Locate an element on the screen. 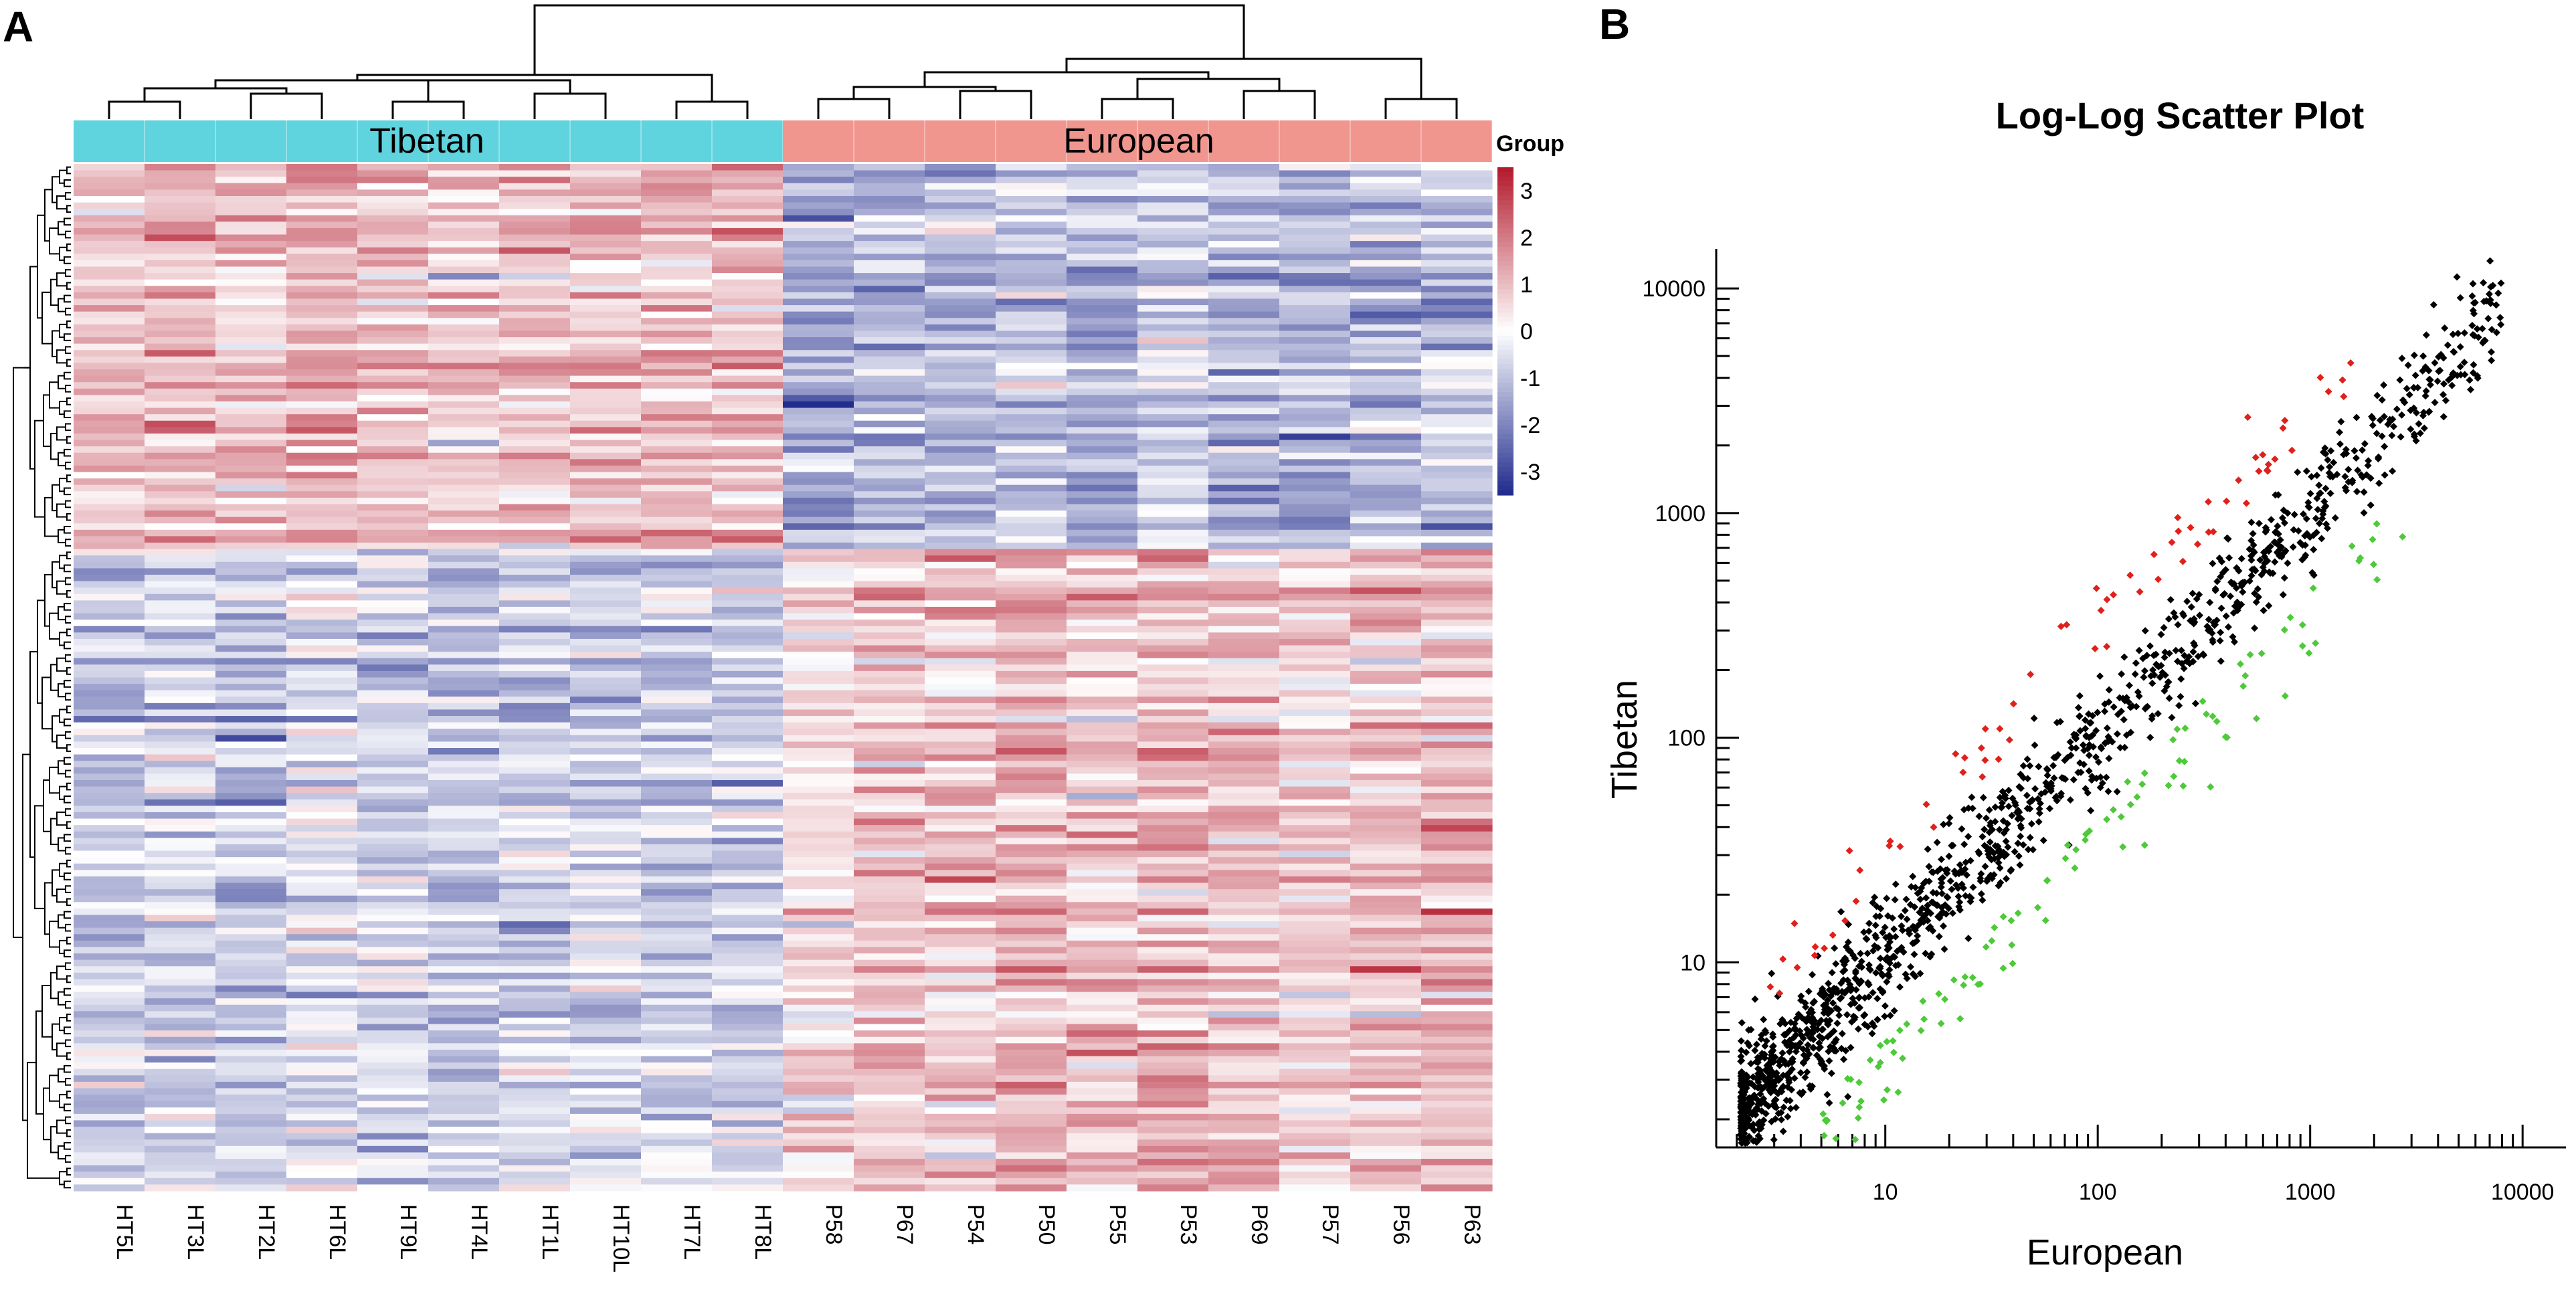 The height and width of the screenshot is (1312, 2576). row-dendrogram-branch is located at coordinates (68, 209).